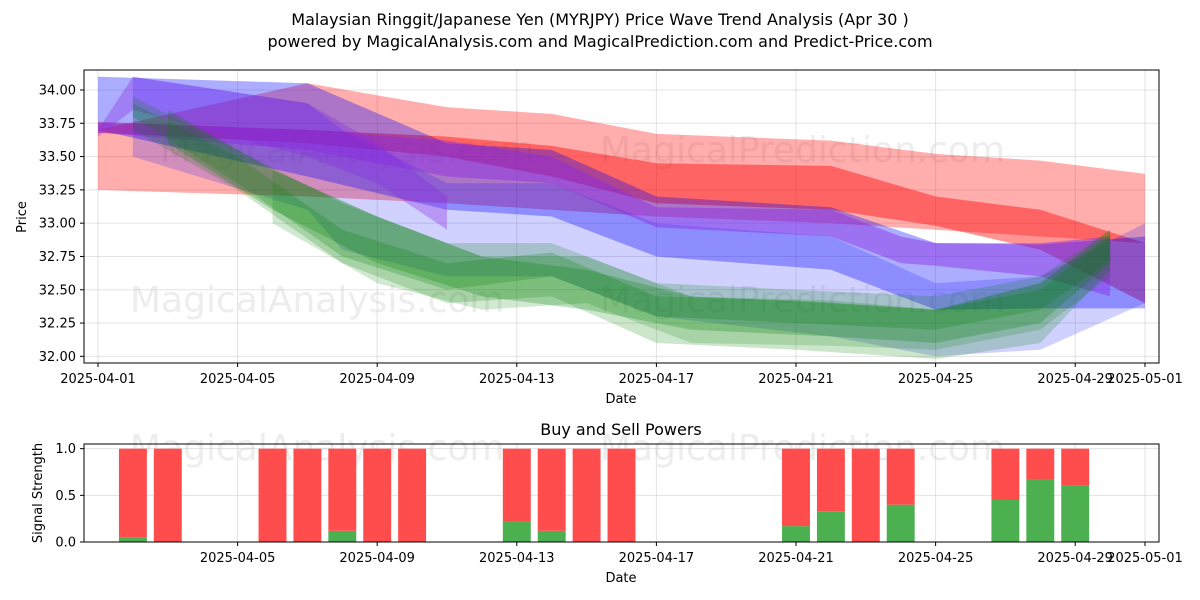 Image resolution: width=1200 pixels, height=600 pixels. I want to click on signal-x-tick-label: 2025-04-09, so click(377, 558).